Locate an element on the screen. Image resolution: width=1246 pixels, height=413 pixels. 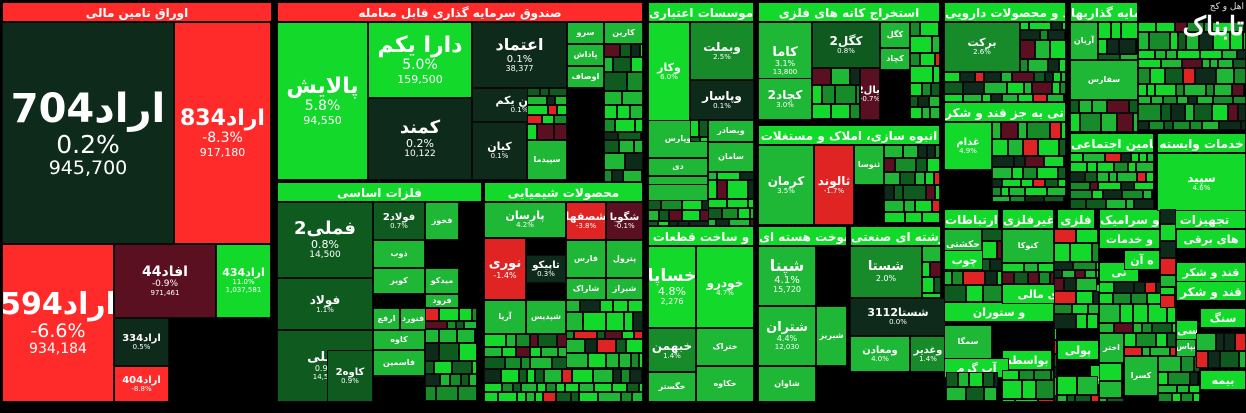
stock-tile: کمند 0.2% 10,122 is located at coordinates (420, 139).